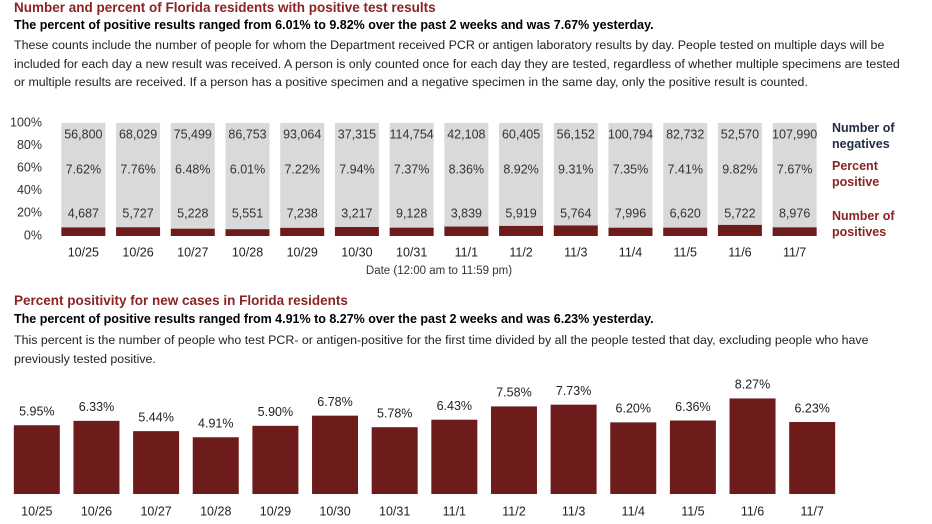  Describe the element at coordinates (811, 408) in the screenshot. I see `data-label: 6.23%` at that location.